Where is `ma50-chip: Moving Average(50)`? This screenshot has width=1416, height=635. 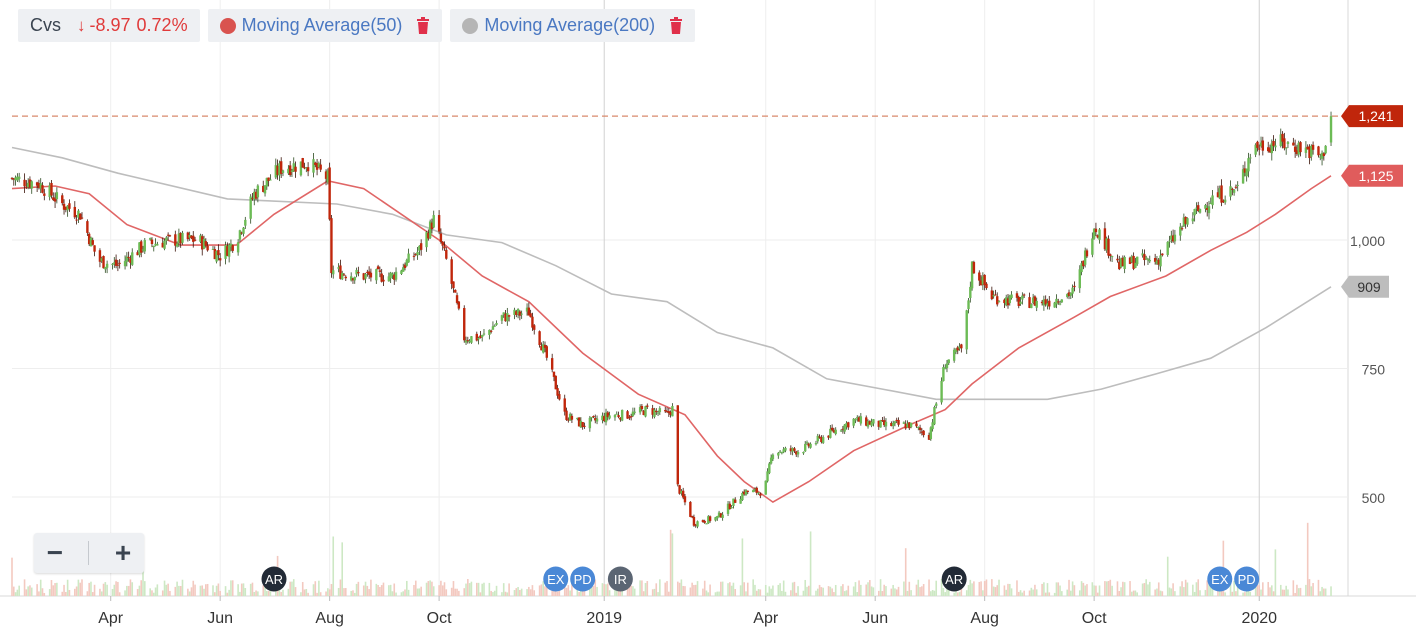 ma50-chip: Moving Average(50) is located at coordinates (325, 25).